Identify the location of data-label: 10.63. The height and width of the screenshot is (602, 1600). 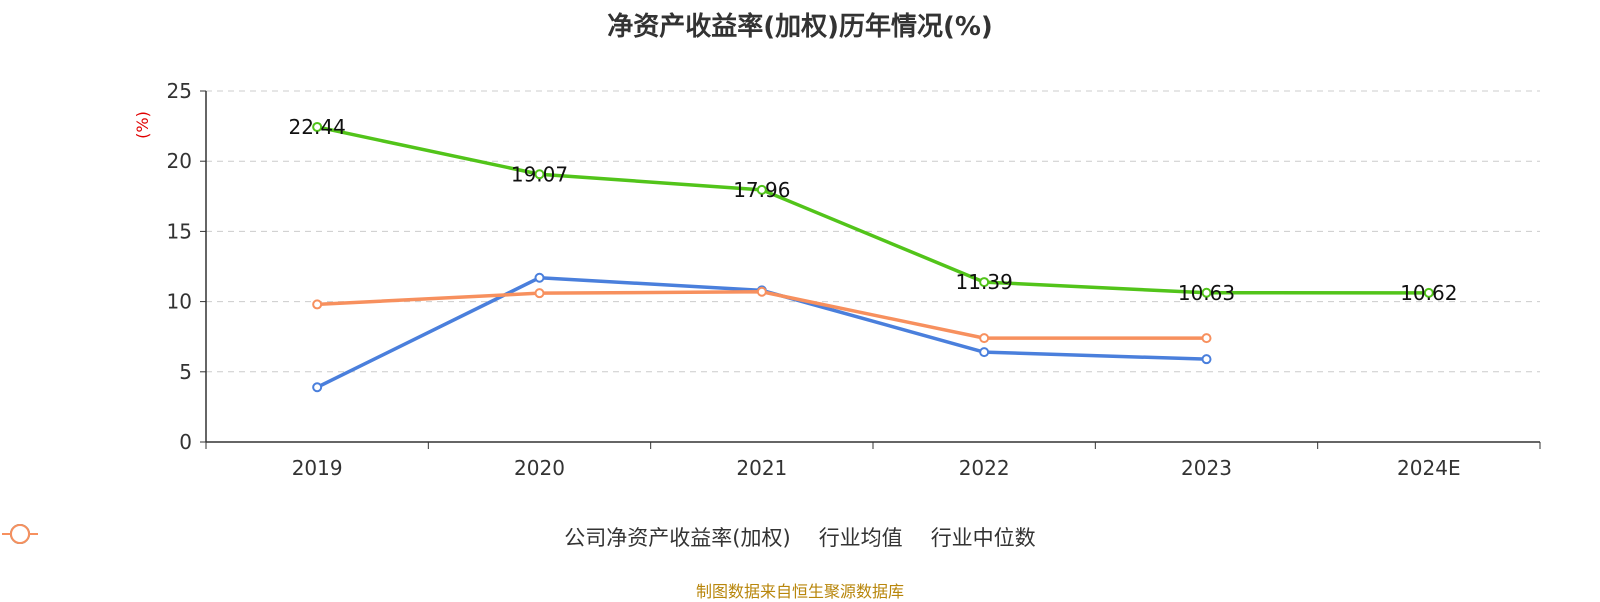
(1206, 293).